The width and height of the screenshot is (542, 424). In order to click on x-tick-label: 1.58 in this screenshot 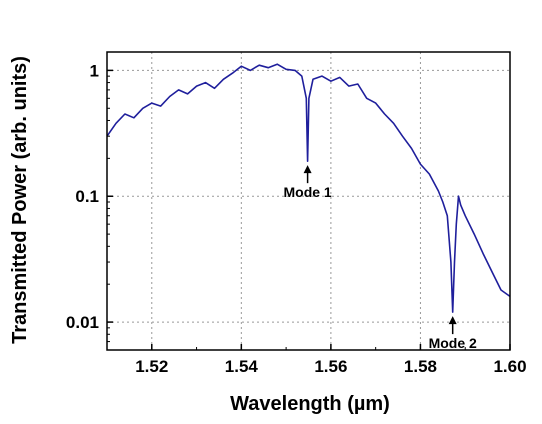, I will do `click(420, 366)`.